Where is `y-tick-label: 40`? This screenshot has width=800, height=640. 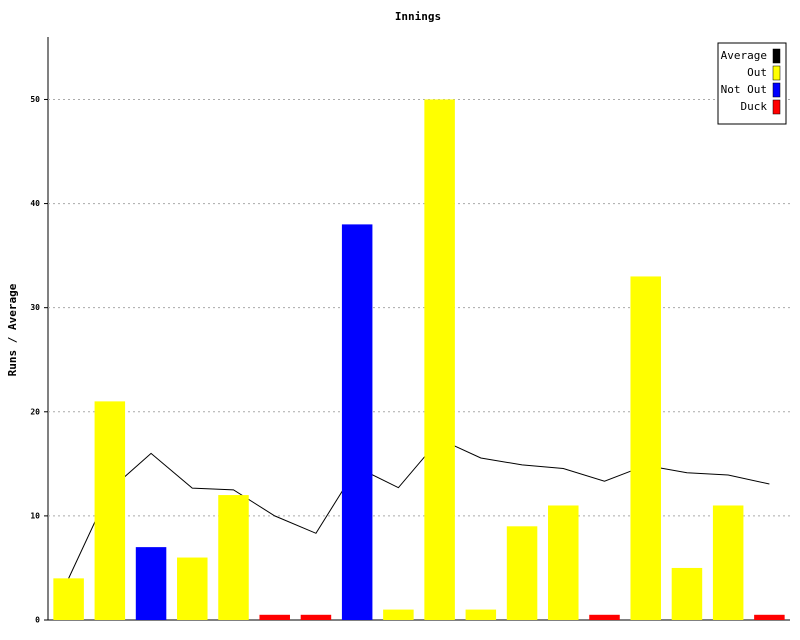 y-tick-label: 40 is located at coordinates (35, 203).